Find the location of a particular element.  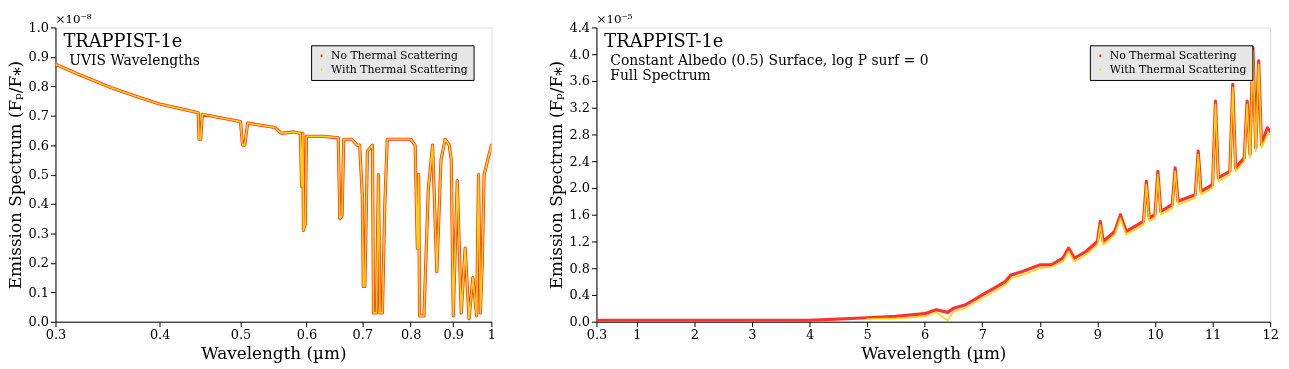

y-tick-label: 2.4 is located at coordinates (580, 161).